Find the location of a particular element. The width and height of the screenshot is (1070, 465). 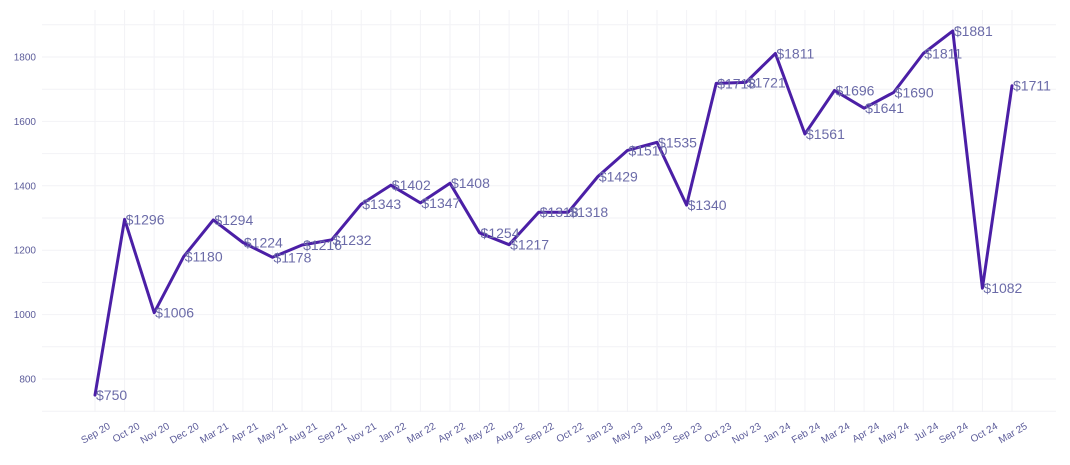

data-label: $1296 is located at coordinates (145, 219).